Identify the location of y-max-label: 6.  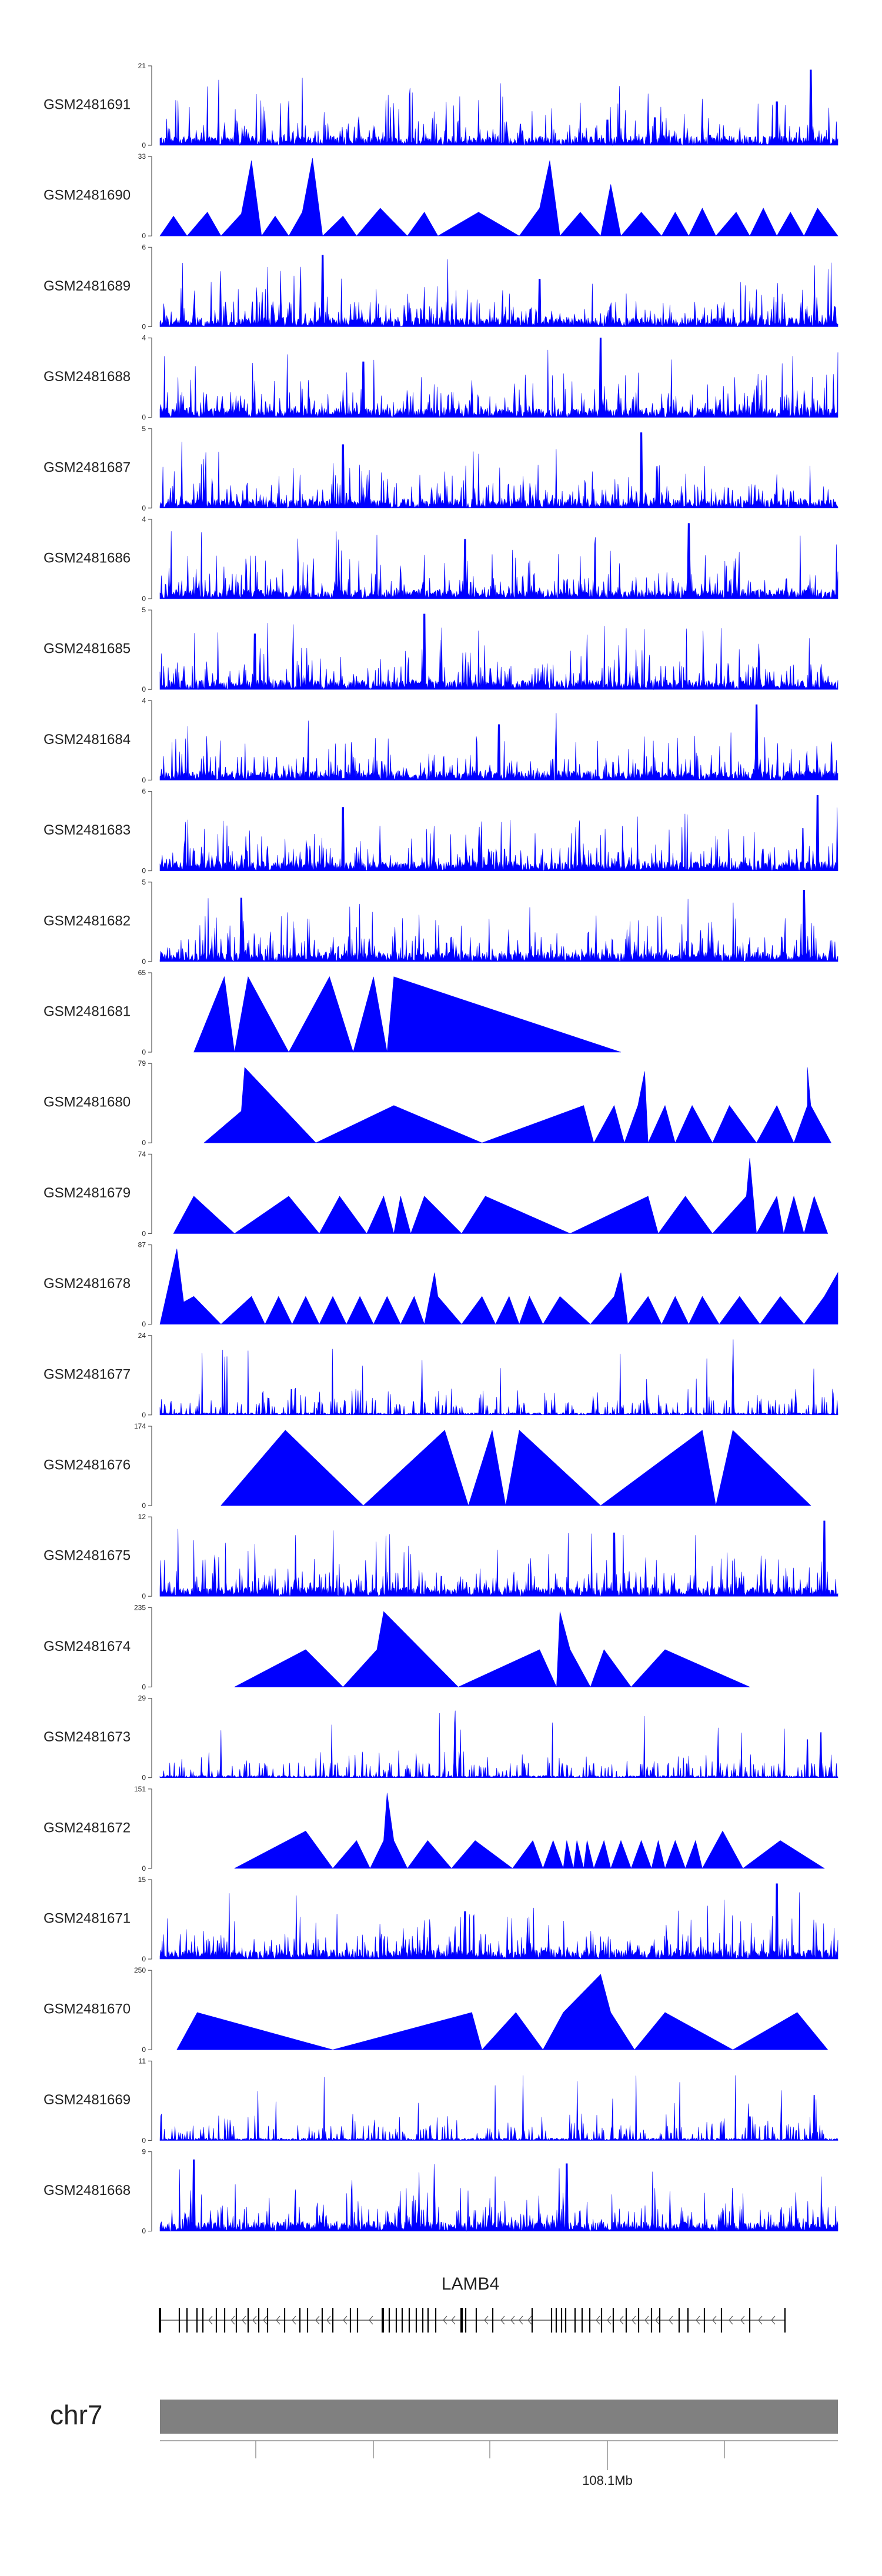
(144, 792).